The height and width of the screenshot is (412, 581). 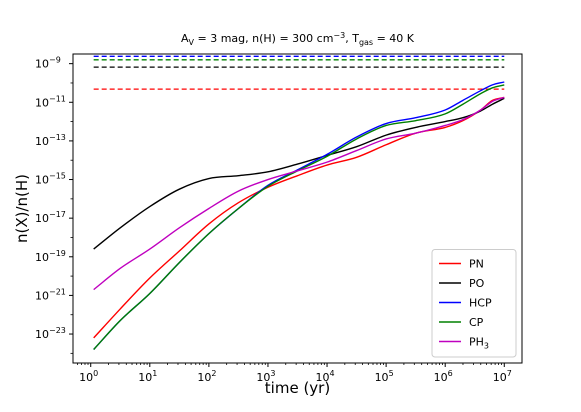 What do you see at coordinates (480, 303) in the screenshot?
I see `legend-label-hcp: HCP` at bounding box center [480, 303].